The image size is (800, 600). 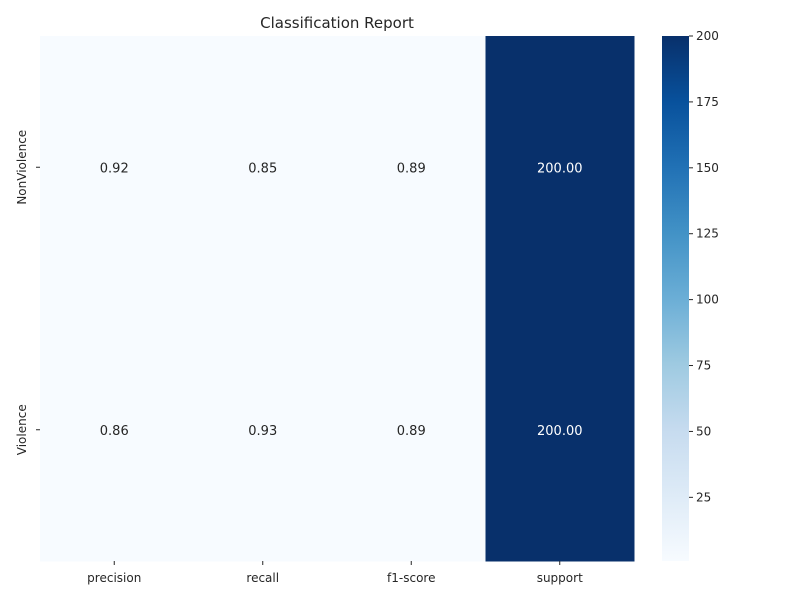 I want to click on colorbar-tick-label: 50, so click(x=703, y=431).